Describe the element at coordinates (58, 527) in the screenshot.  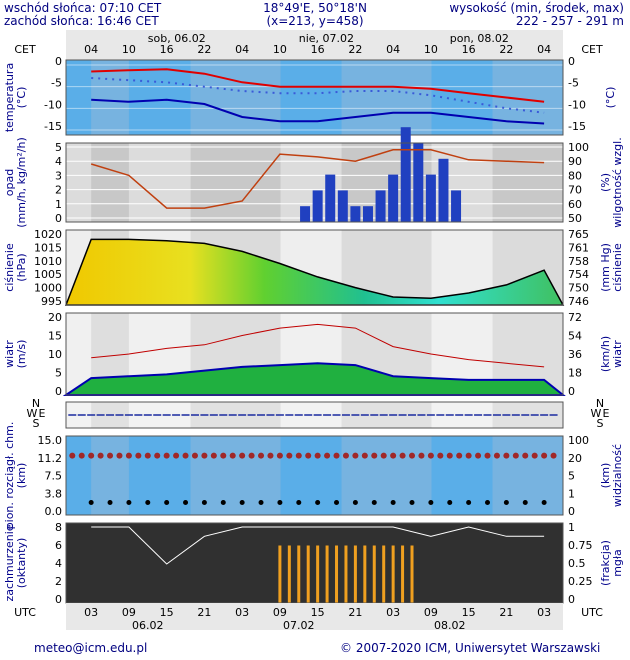
I see `cloud-left-tick: 8` at that location.